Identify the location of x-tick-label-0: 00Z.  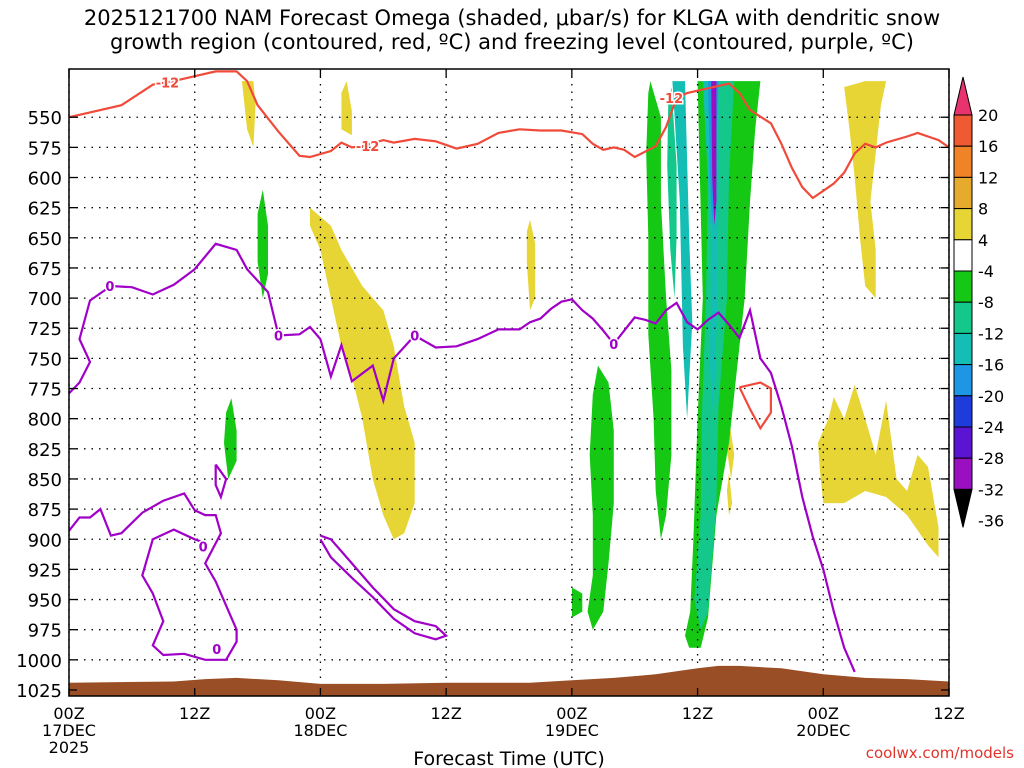
(68, 713).